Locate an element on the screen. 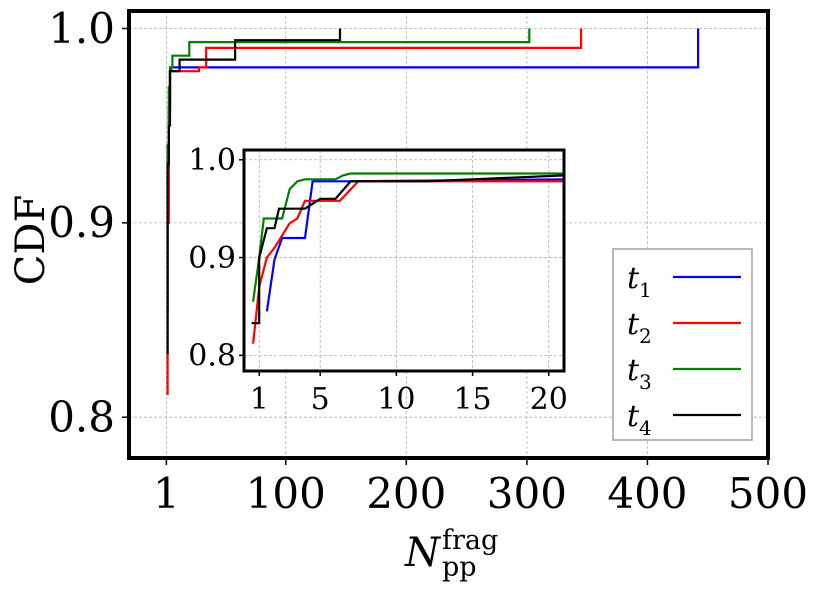 This screenshot has width=814, height=589. legend-label-t2: t is located at coordinates (633, 324).